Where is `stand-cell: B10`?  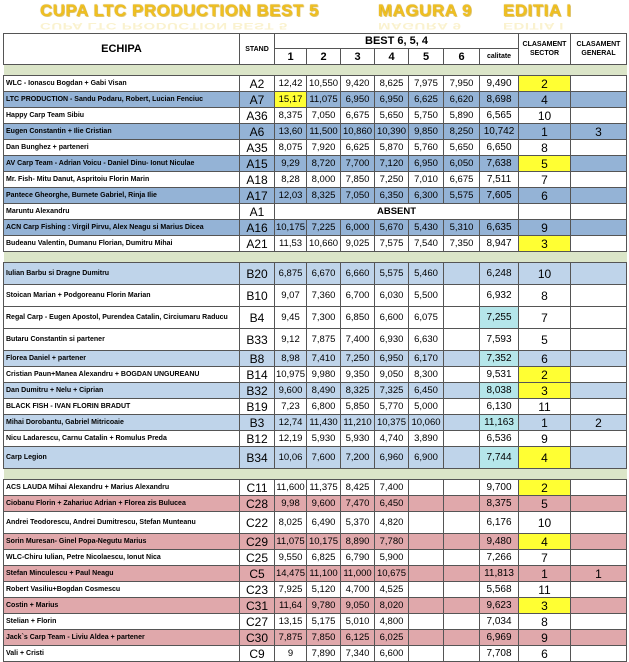
stand-cell: B10 is located at coordinates (257, 295).